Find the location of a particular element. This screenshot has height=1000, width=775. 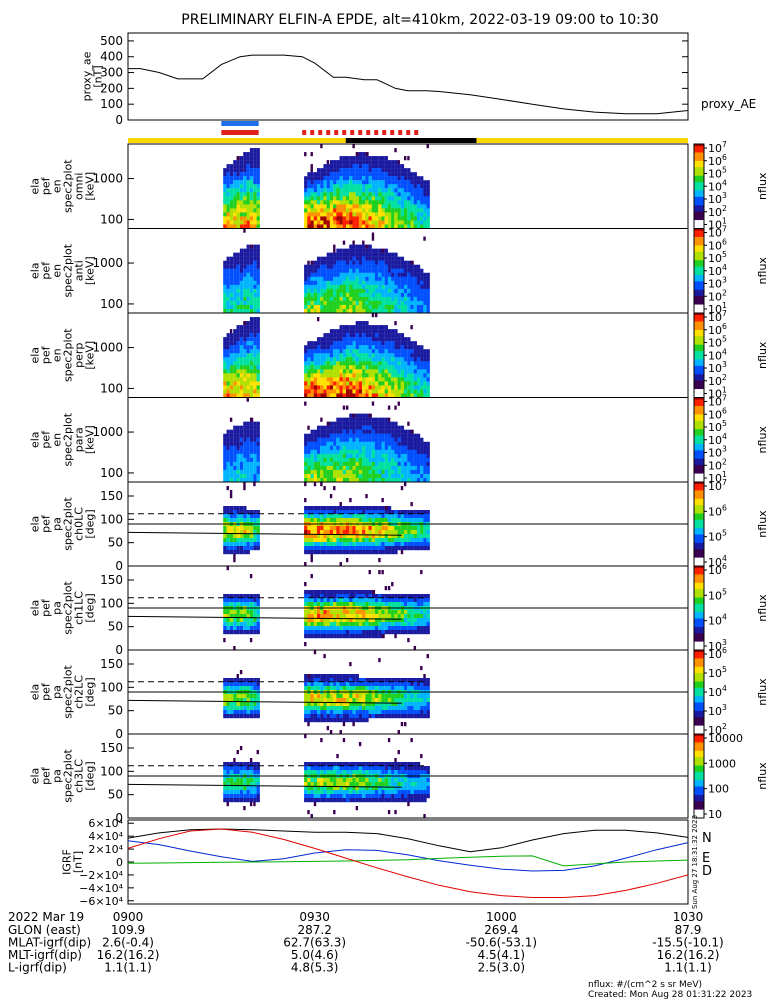

y-axis-label-line: proxy_ae is located at coordinates (87, 76).